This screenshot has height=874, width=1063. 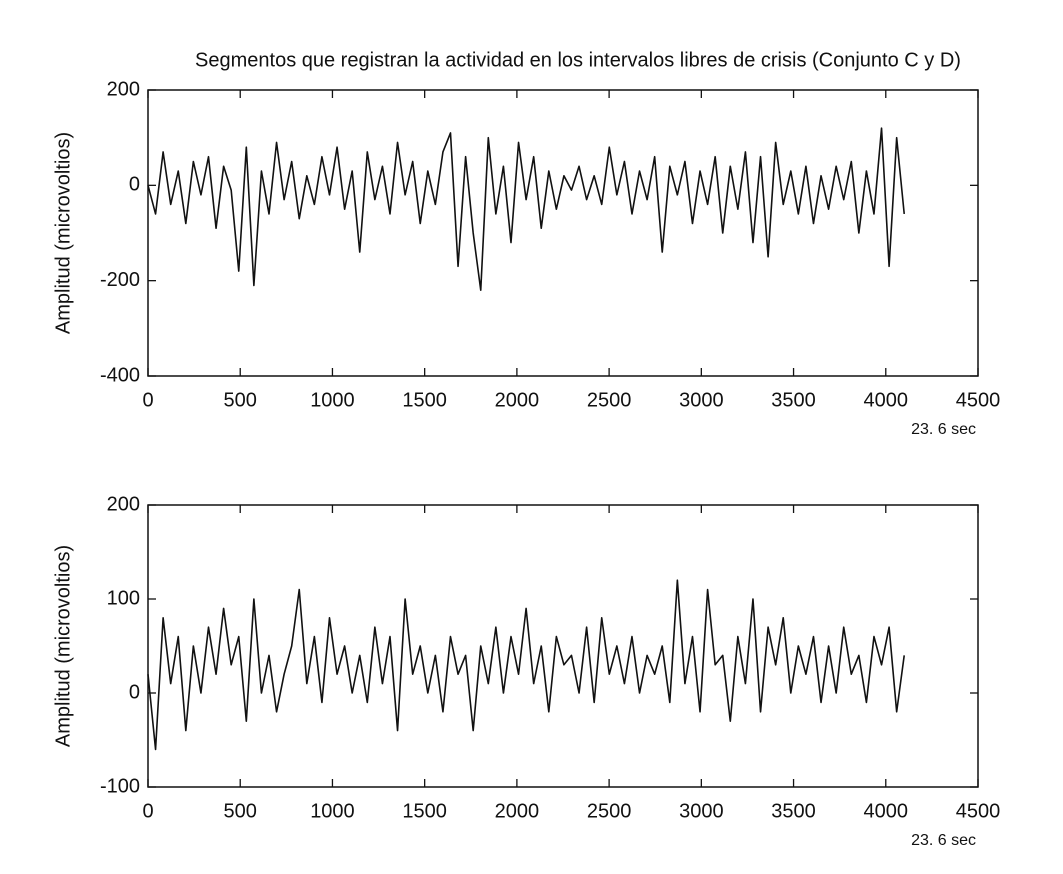 I want to click on y-tick-label: -100, so click(x=120, y=786).